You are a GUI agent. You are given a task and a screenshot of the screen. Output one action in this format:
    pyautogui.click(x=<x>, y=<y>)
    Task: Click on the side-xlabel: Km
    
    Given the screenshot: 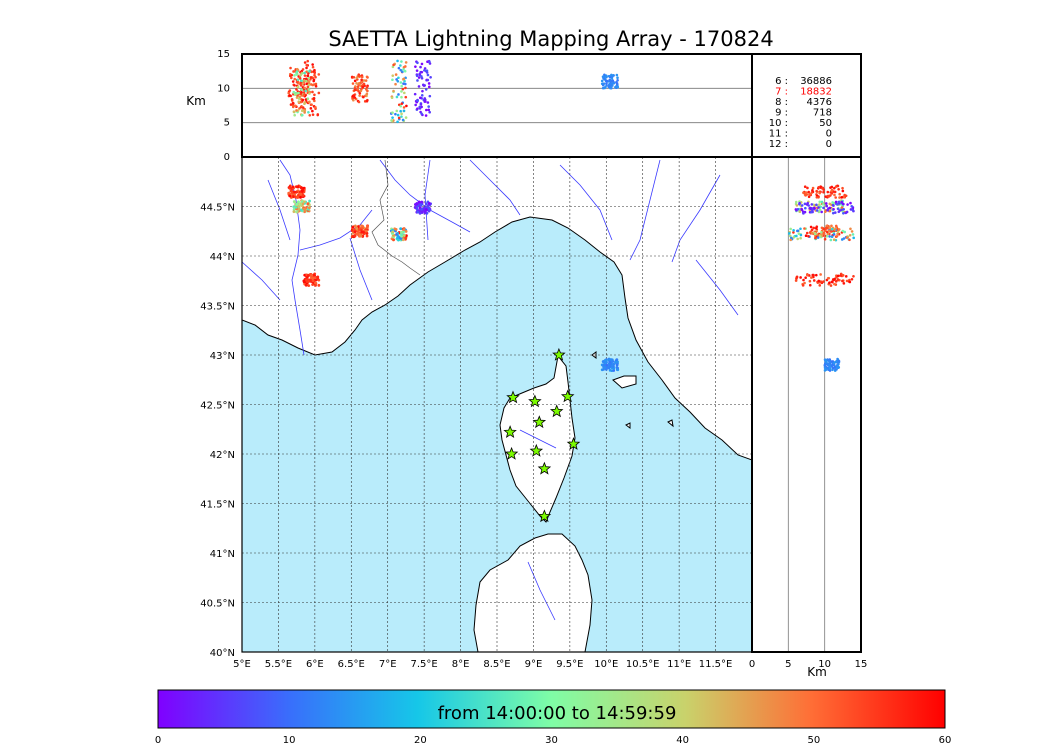 What is the action you would take?
    pyautogui.click(x=817, y=672)
    